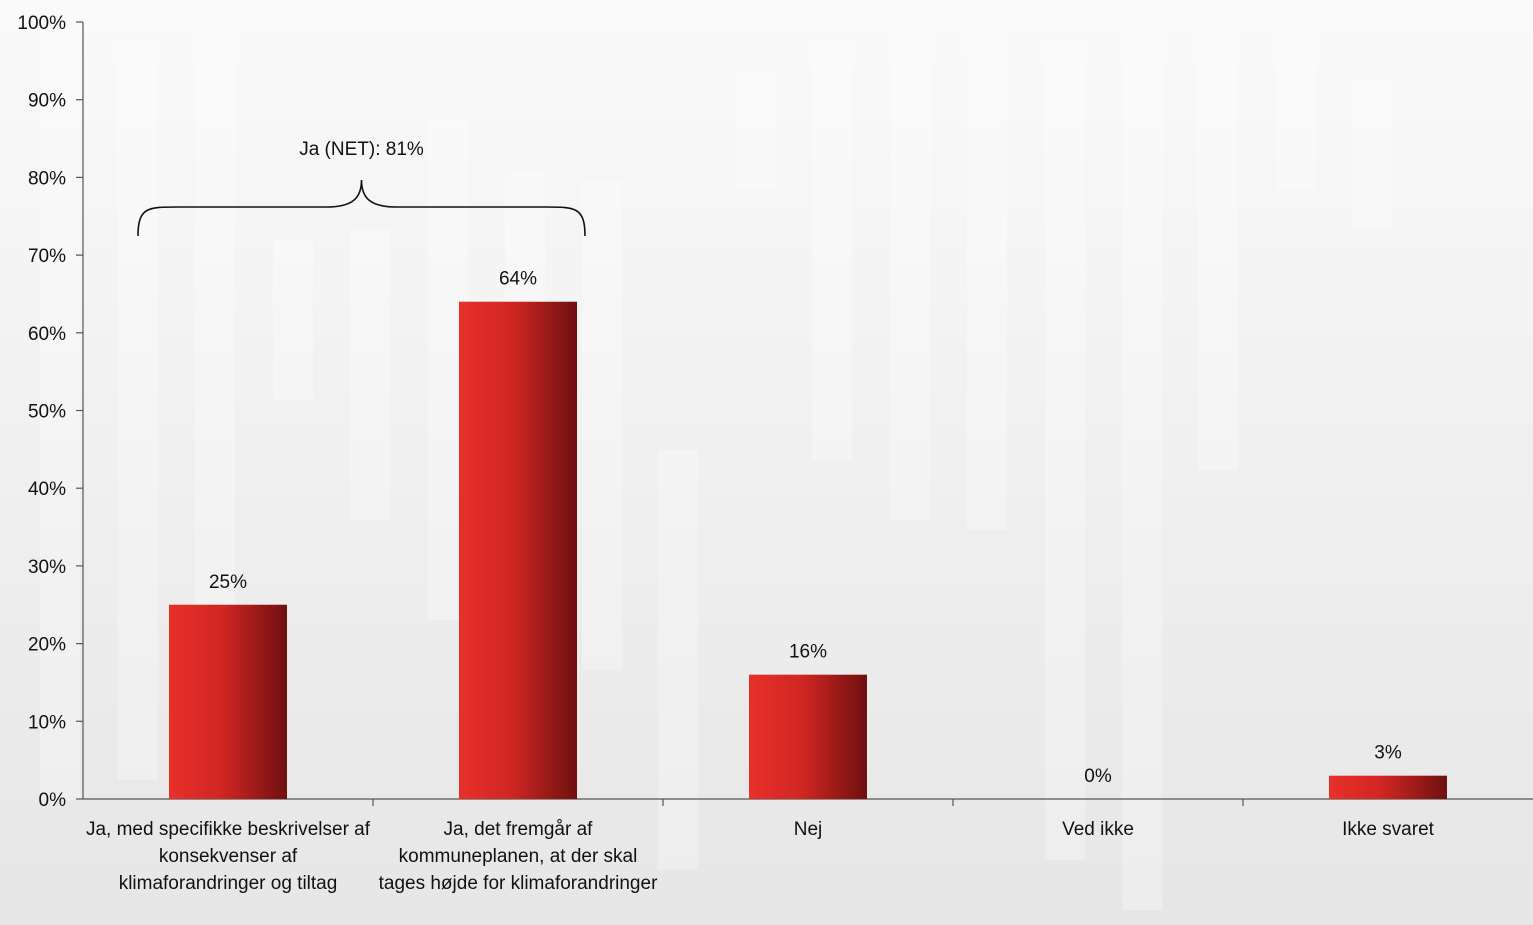  What do you see at coordinates (47, 567) in the screenshot?
I see `y-tick-label: 30%` at bounding box center [47, 567].